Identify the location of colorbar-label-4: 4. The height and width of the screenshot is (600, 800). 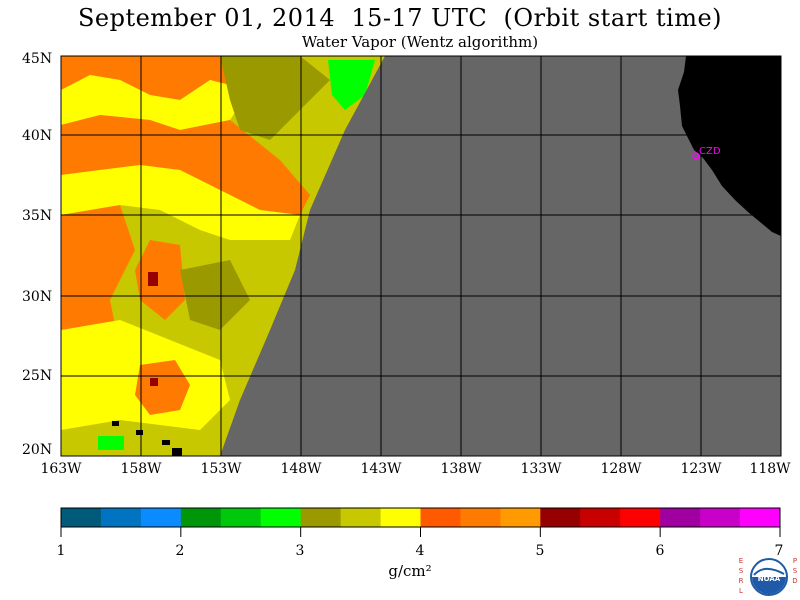
(420, 551).